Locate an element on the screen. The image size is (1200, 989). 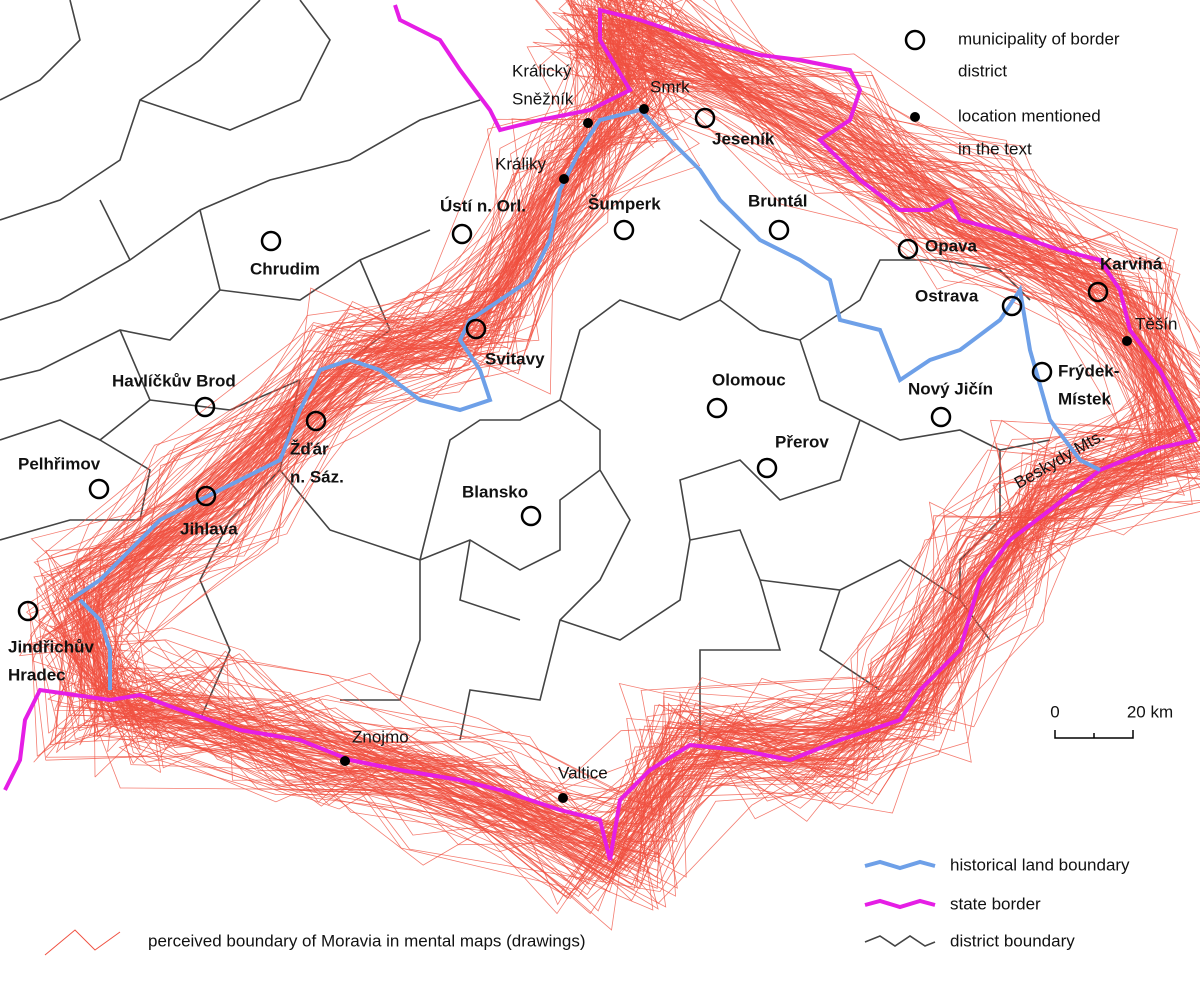
location-label: Králiky is located at coordinates (521, 163).